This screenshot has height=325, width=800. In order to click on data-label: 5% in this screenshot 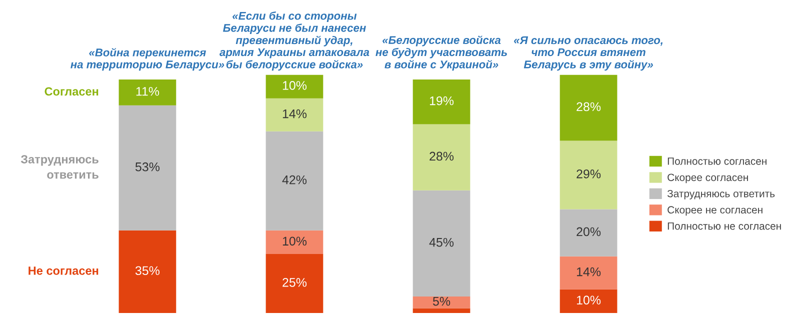, I will do `click(441, 301)`.